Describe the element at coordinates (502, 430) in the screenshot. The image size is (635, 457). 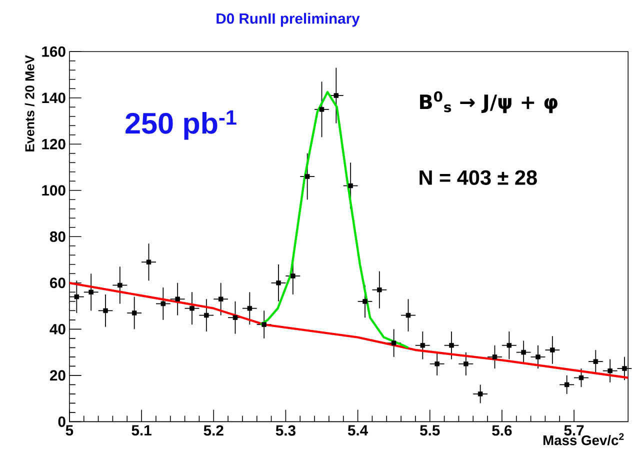
I see `x-tick-label: 5.6` at that location.